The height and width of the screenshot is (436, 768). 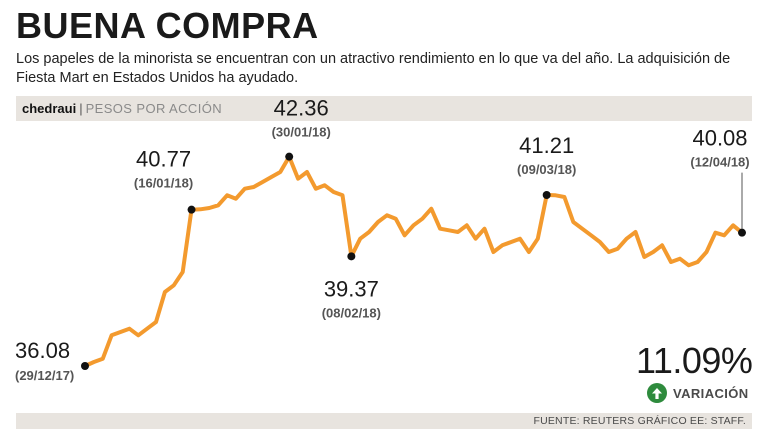 What do you see at coordinates (301, 132) in the screenshot?
I see `annotation-date-label: (30/01/18)` at bounding box center [301, 132].